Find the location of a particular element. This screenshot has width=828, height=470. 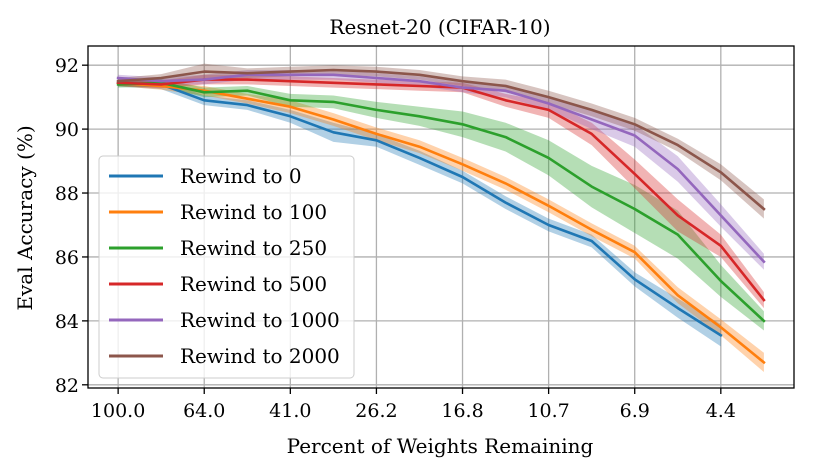

legend-label: Rewind to 250 is located at coordinates (253, 248).